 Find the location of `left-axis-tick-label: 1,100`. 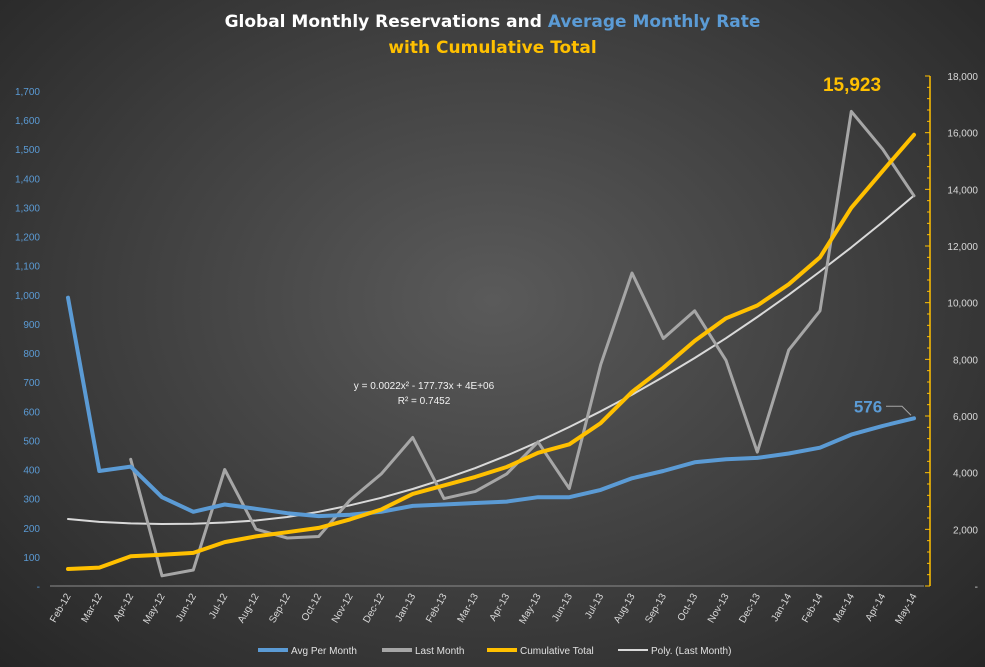

left-axis-tick-label: 1,100 is located at coordinates (27, 267).